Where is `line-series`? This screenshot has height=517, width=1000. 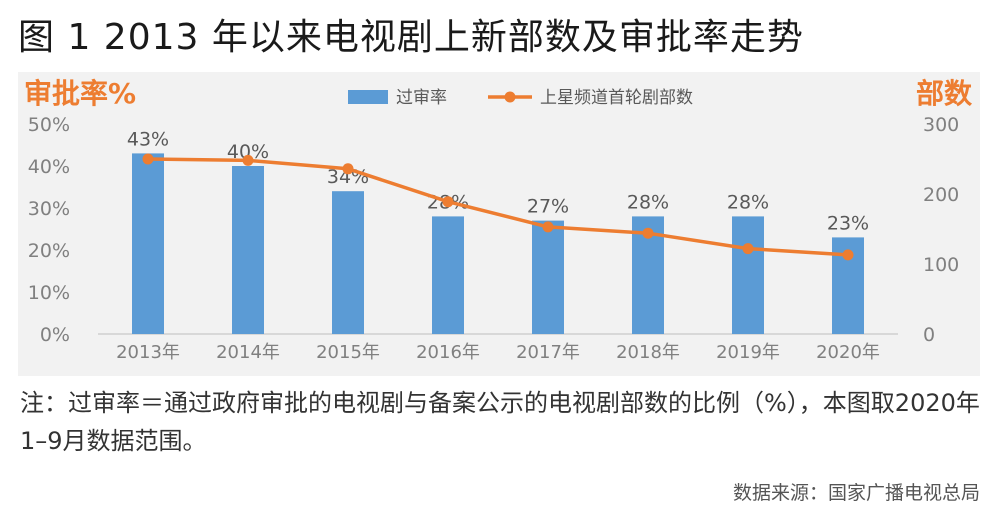
line-series is located at coordinates (498, 207).